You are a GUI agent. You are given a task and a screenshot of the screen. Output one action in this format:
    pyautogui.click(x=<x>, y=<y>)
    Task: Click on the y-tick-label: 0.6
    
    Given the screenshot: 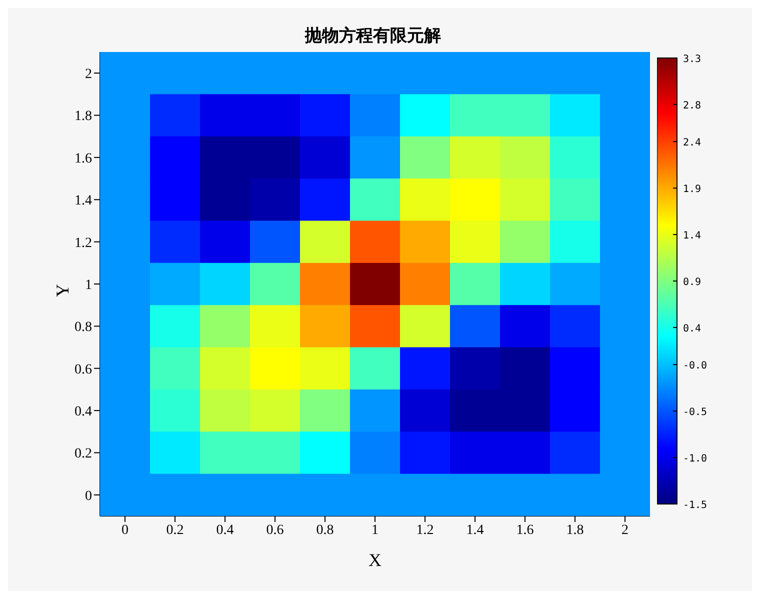 What is the action you would take?
    pyautogui.click(x=83, y=370)
    